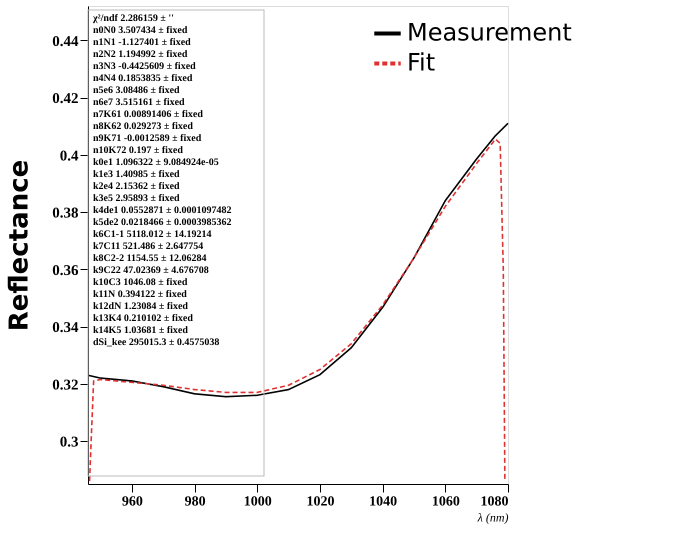  I want to click on annotation: n1N1 -1.127401 ± fixed, so click(142, 42).